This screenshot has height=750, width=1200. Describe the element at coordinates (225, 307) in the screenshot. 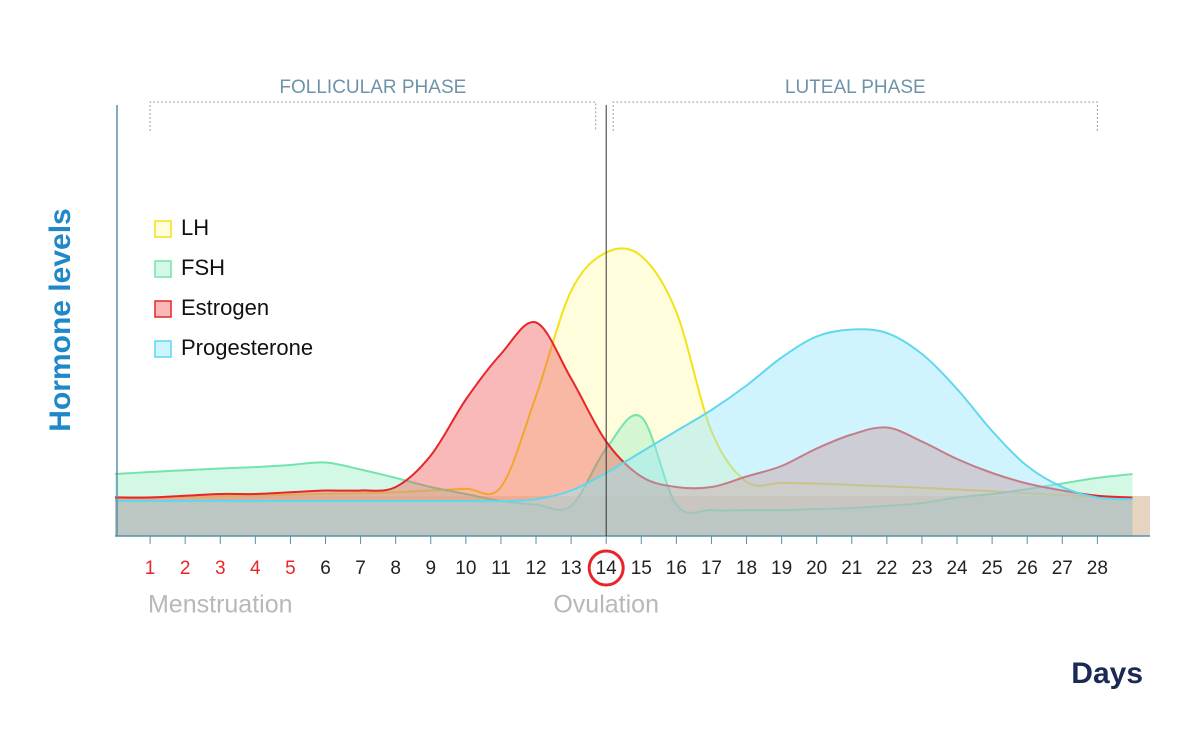

I see `legend-label: Estrogen` at that location.